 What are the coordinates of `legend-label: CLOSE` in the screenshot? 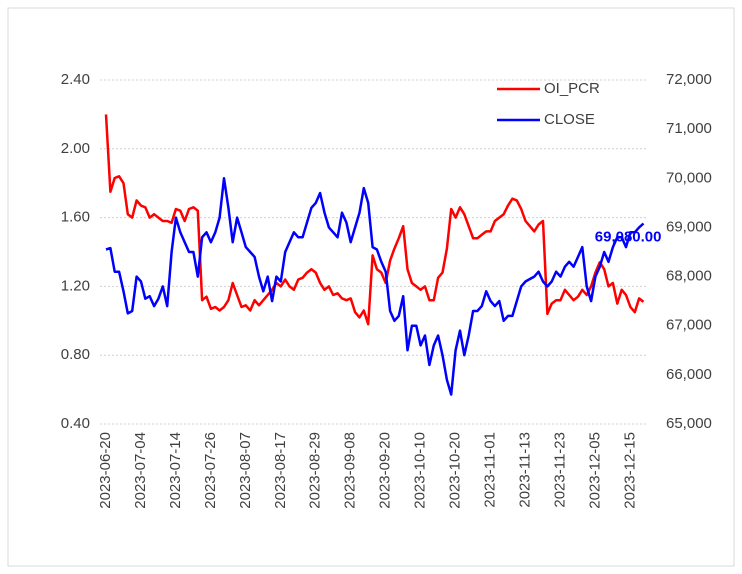 It's located at (569, 119).